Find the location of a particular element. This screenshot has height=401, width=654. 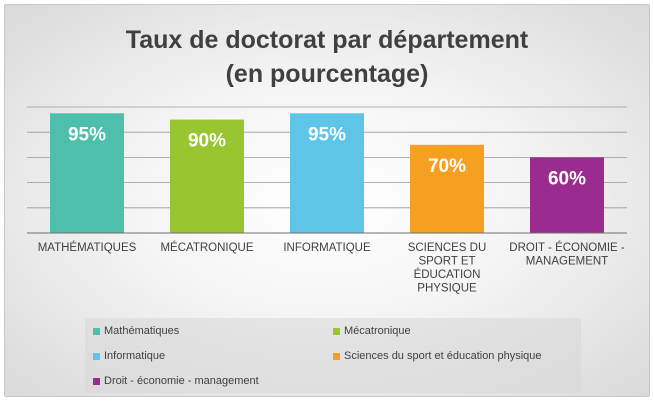

legend-entry: Mécatronique is located at coordinates (372, 331).